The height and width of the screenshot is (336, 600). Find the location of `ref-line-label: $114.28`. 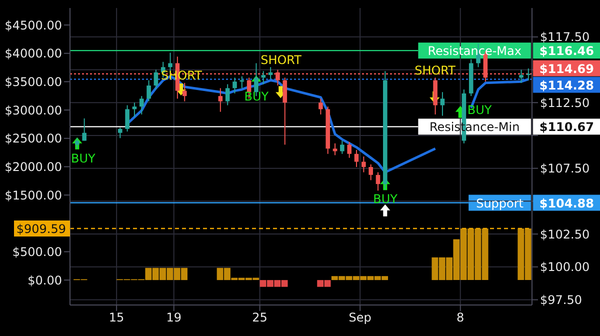

ref-line-label: $114.28 is located at coordinates (566, 85).